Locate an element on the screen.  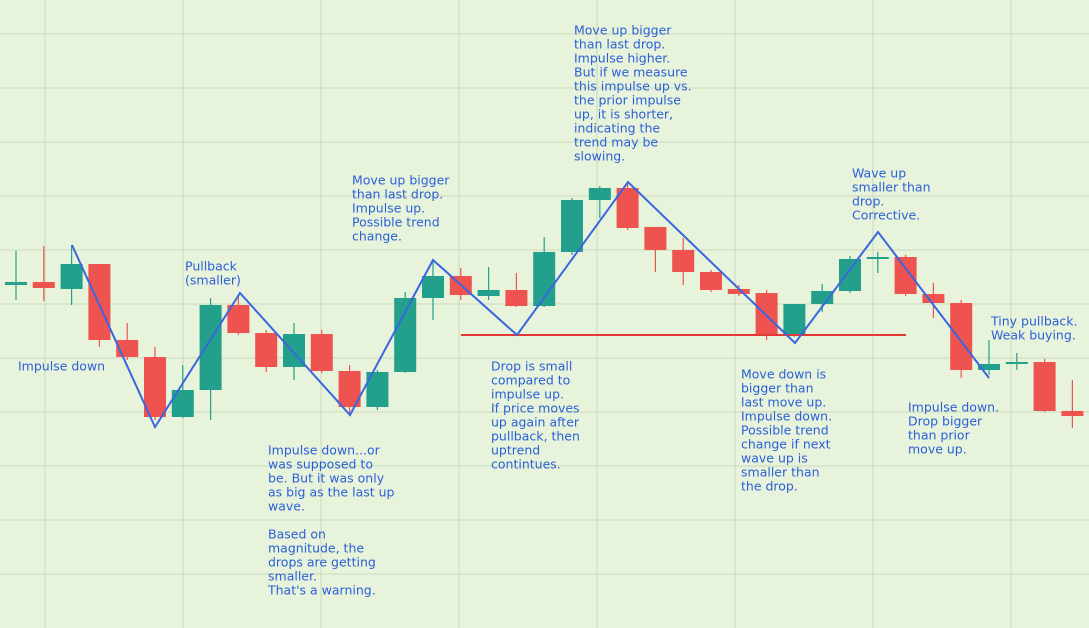
annotation-line: Impulse down...or is located at coordinates (324, 450).